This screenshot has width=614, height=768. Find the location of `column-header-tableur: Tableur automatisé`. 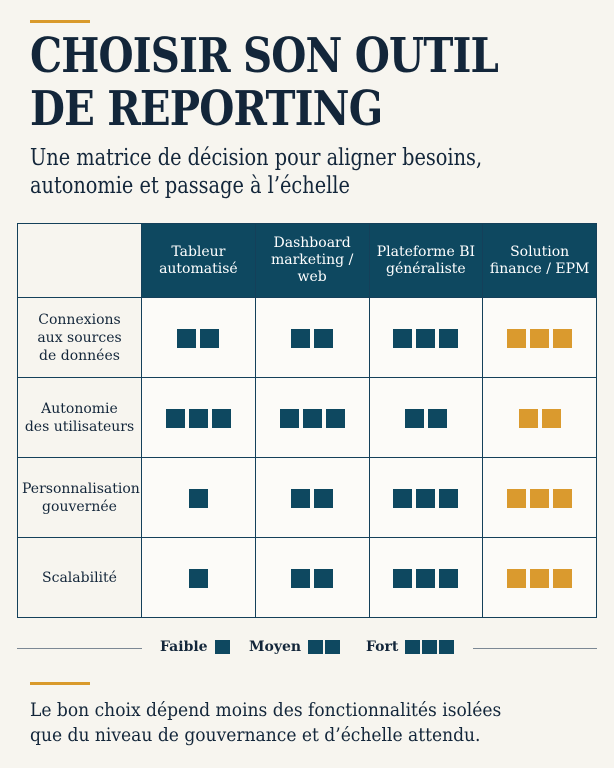

column-header-tableur: Tableur automatisé is located at coordinates (198, 260).